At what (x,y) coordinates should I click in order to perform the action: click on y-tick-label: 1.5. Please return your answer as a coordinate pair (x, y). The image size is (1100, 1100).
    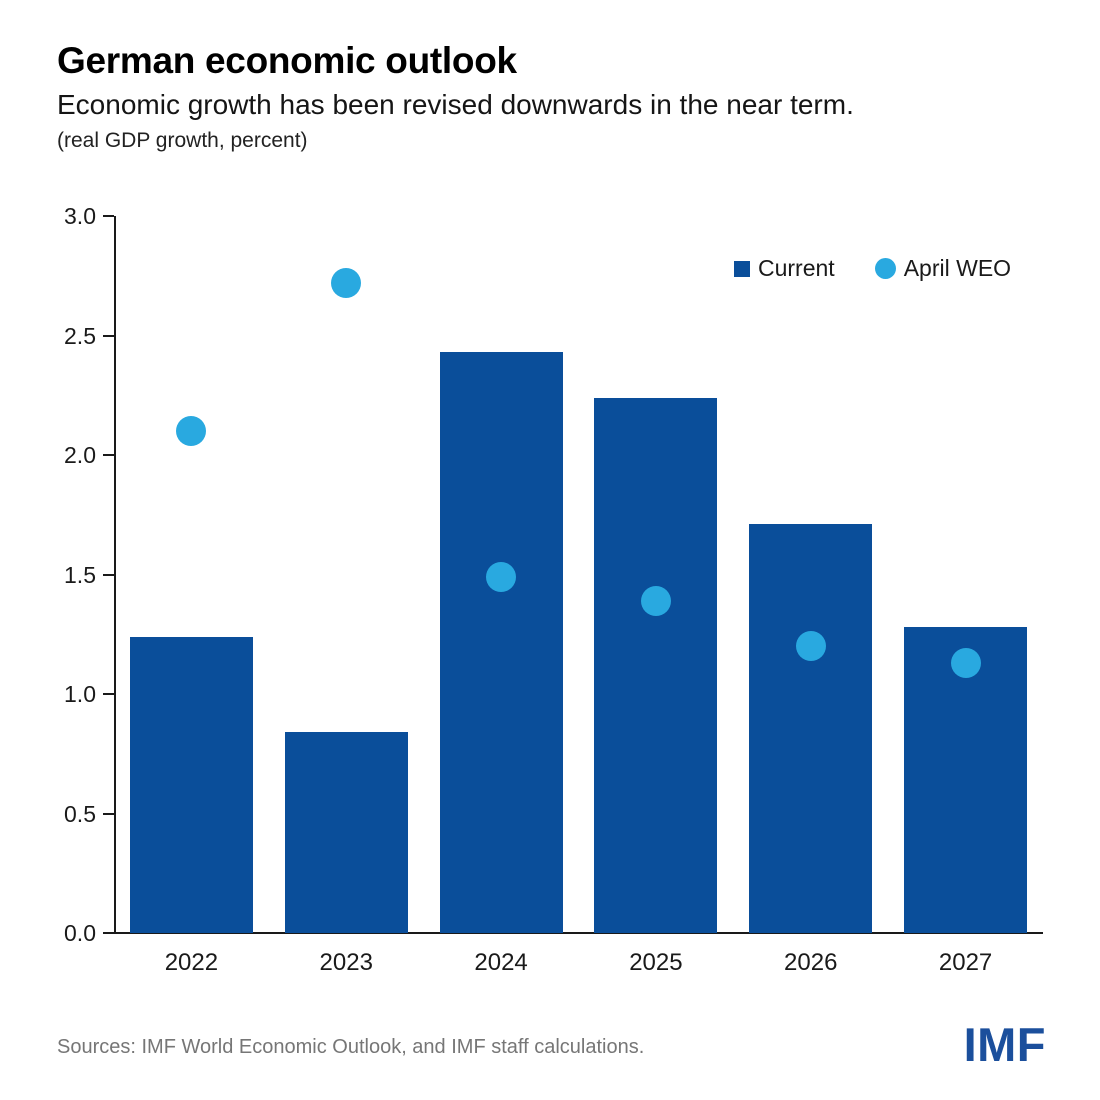
    Looking at the image, I should click on (80, 574).